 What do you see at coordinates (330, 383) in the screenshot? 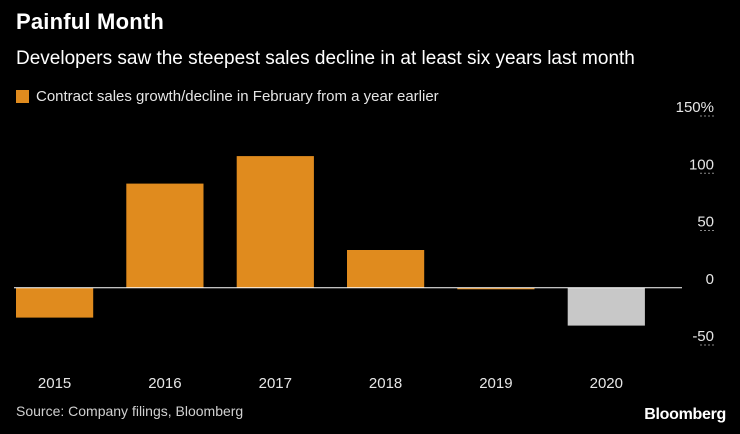
I see `x-axis-ticks: 2015 2016 2017 2018 2019 2020` at bounding box center [330, 383].